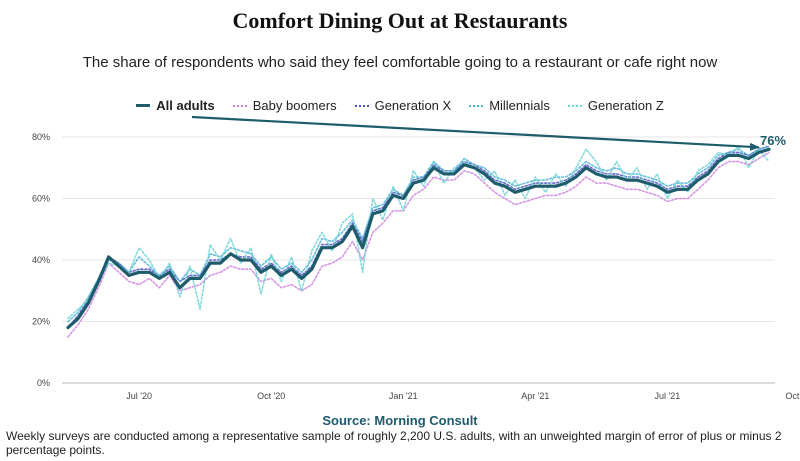  I want to click on legend-label: Generation X, so click(413, 105).